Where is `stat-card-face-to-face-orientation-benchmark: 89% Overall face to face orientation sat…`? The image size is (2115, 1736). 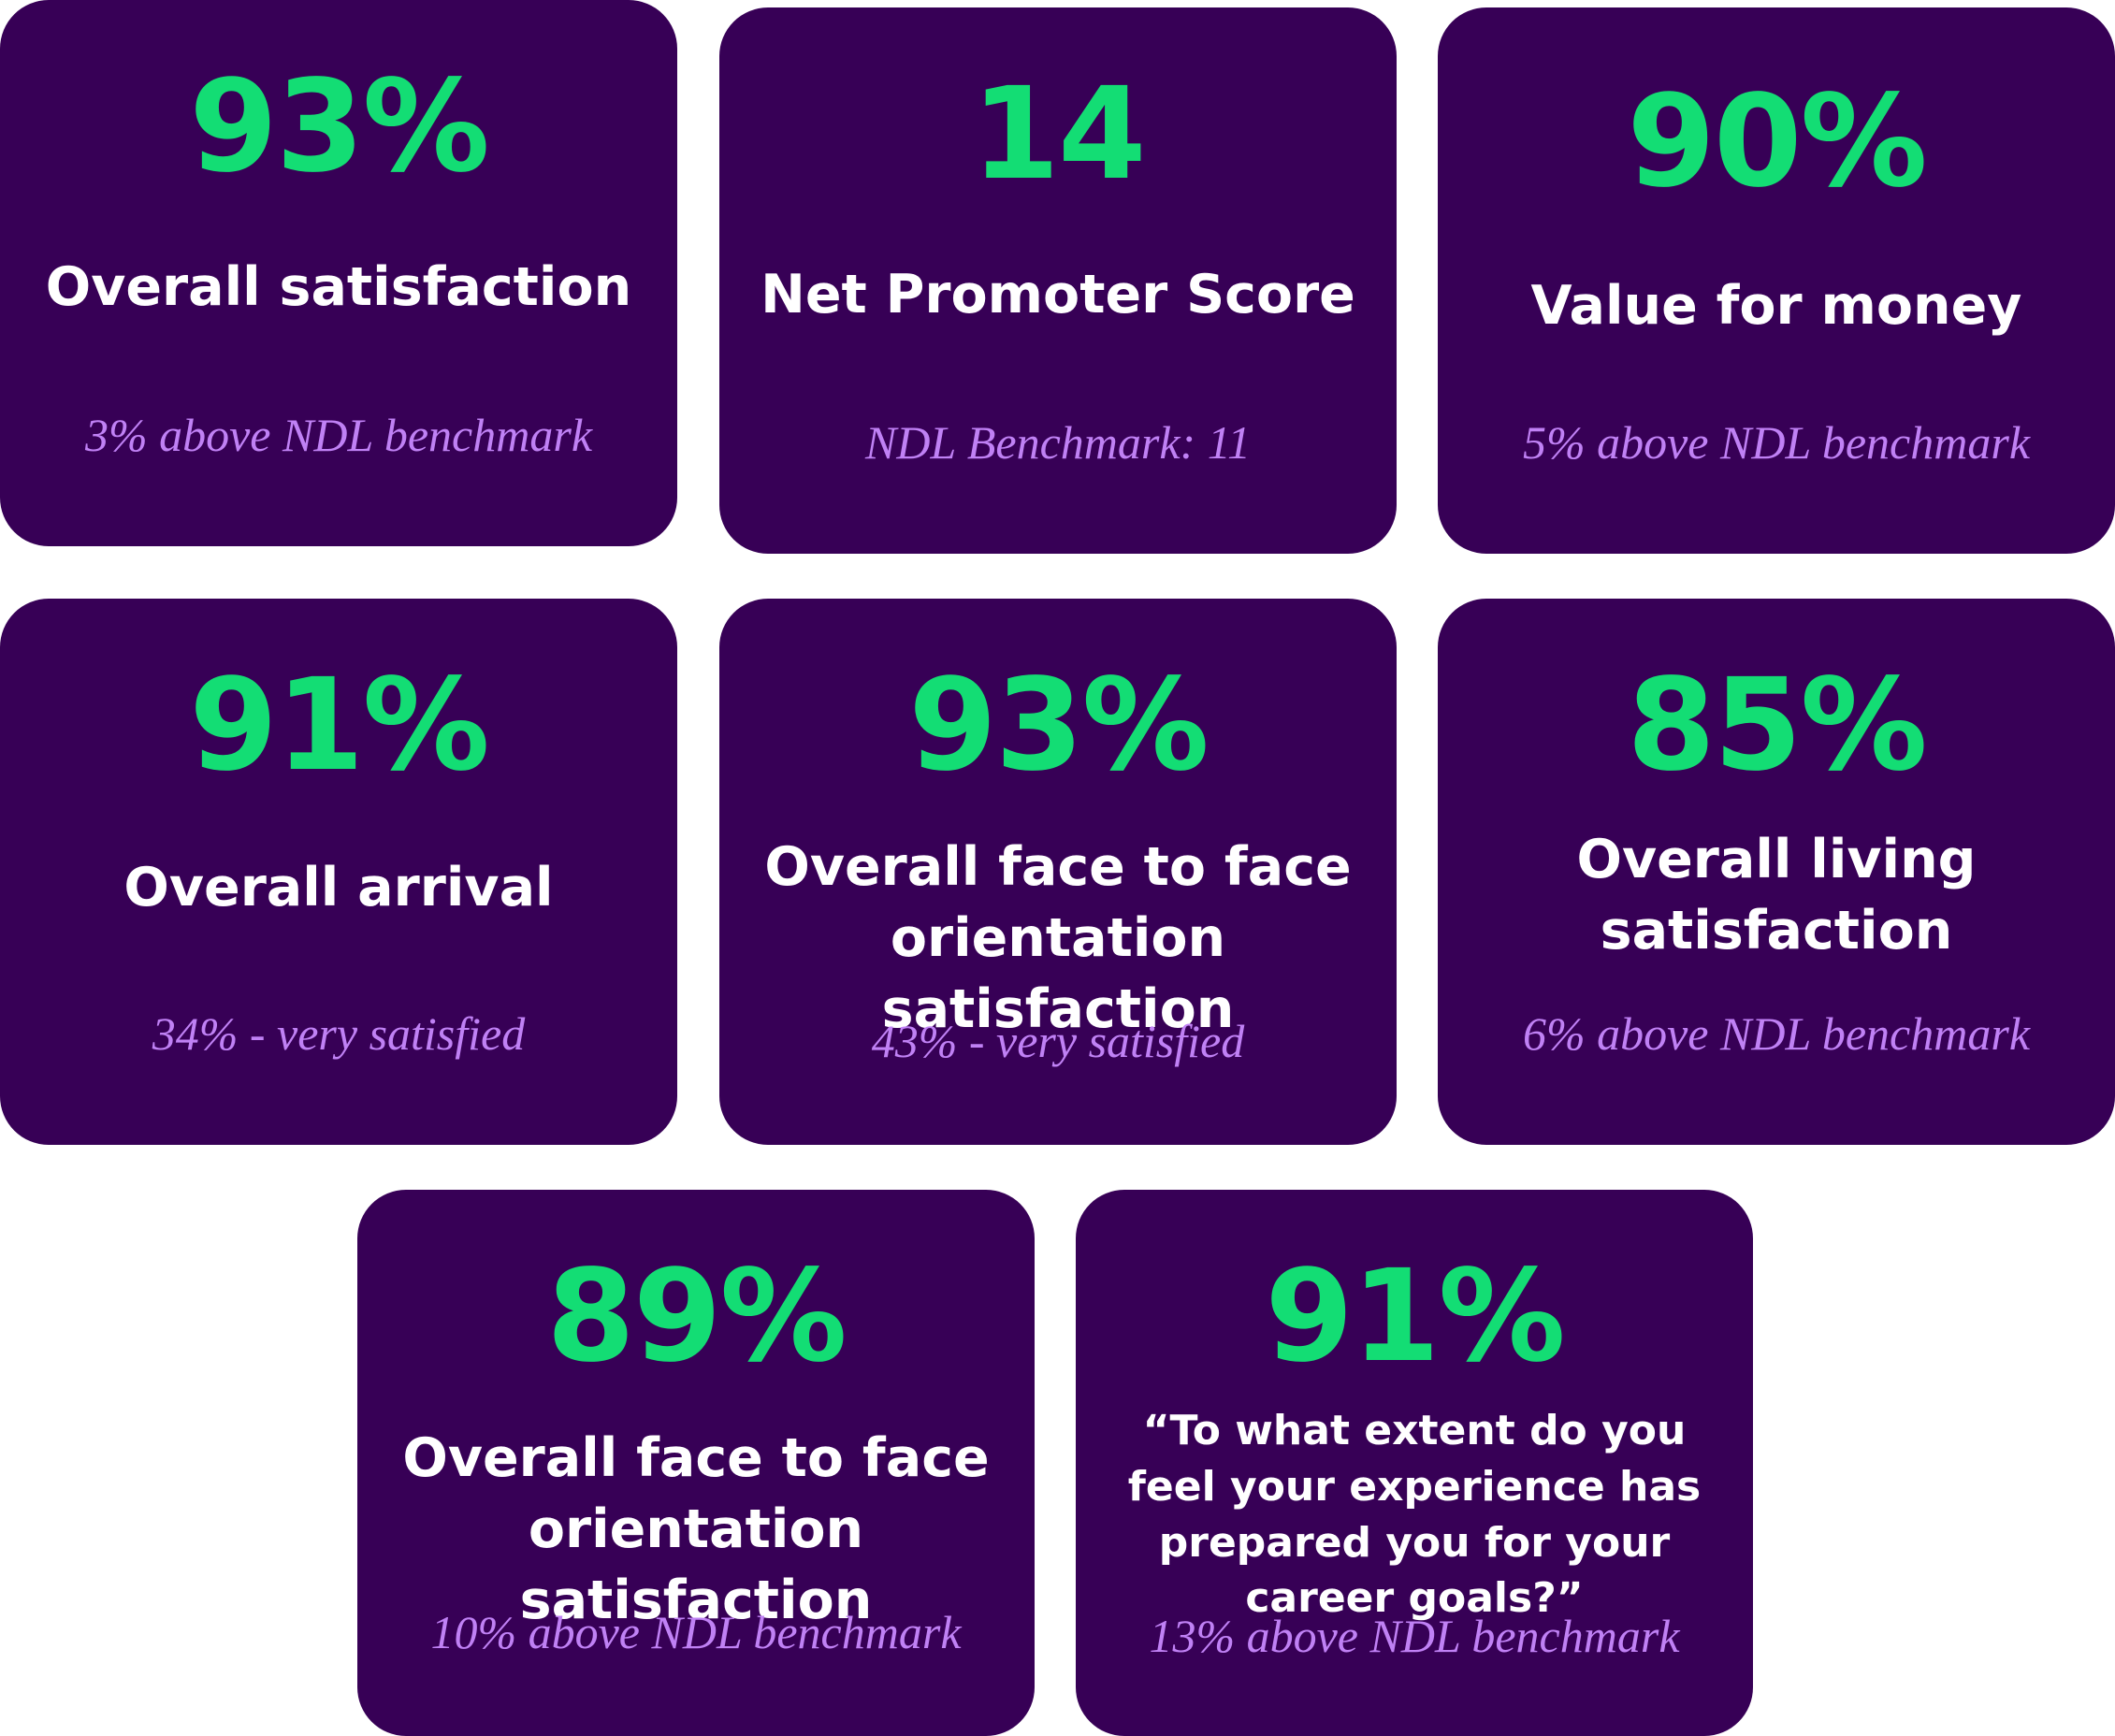 stat-card-face-to-face-orientation-benchmark: 89% Overall face to face orientation sat… is located at coordinates (696, 1463).